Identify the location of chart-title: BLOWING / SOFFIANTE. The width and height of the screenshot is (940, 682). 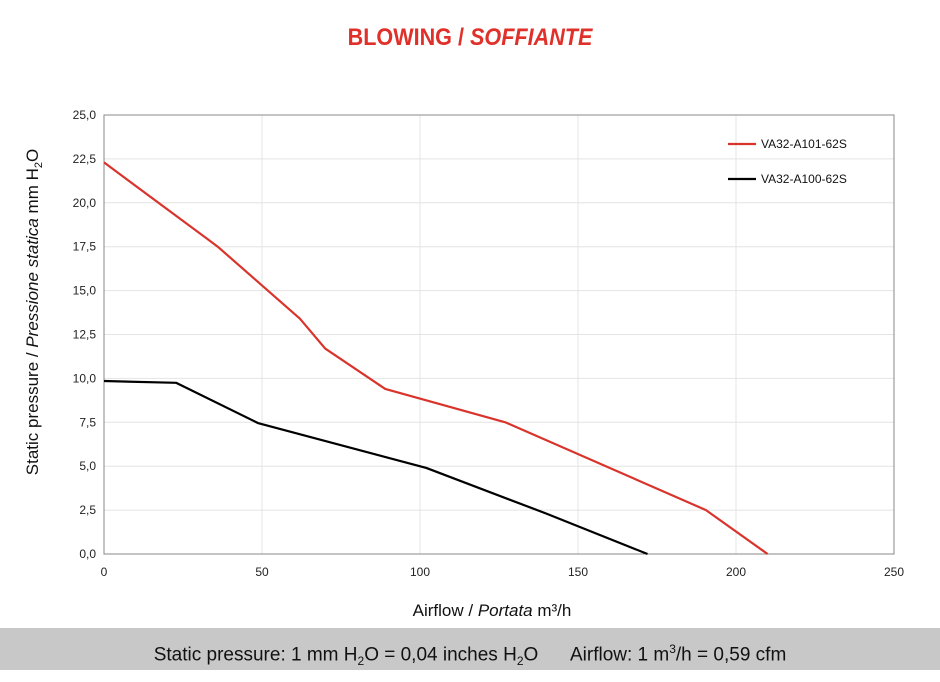
(470, 38).